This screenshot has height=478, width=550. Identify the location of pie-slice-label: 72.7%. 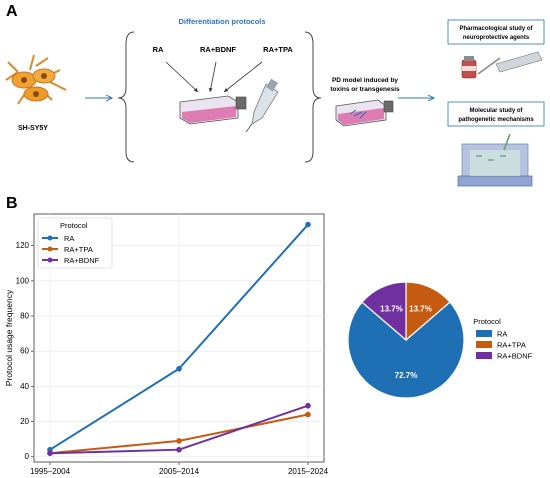
(406, 375).